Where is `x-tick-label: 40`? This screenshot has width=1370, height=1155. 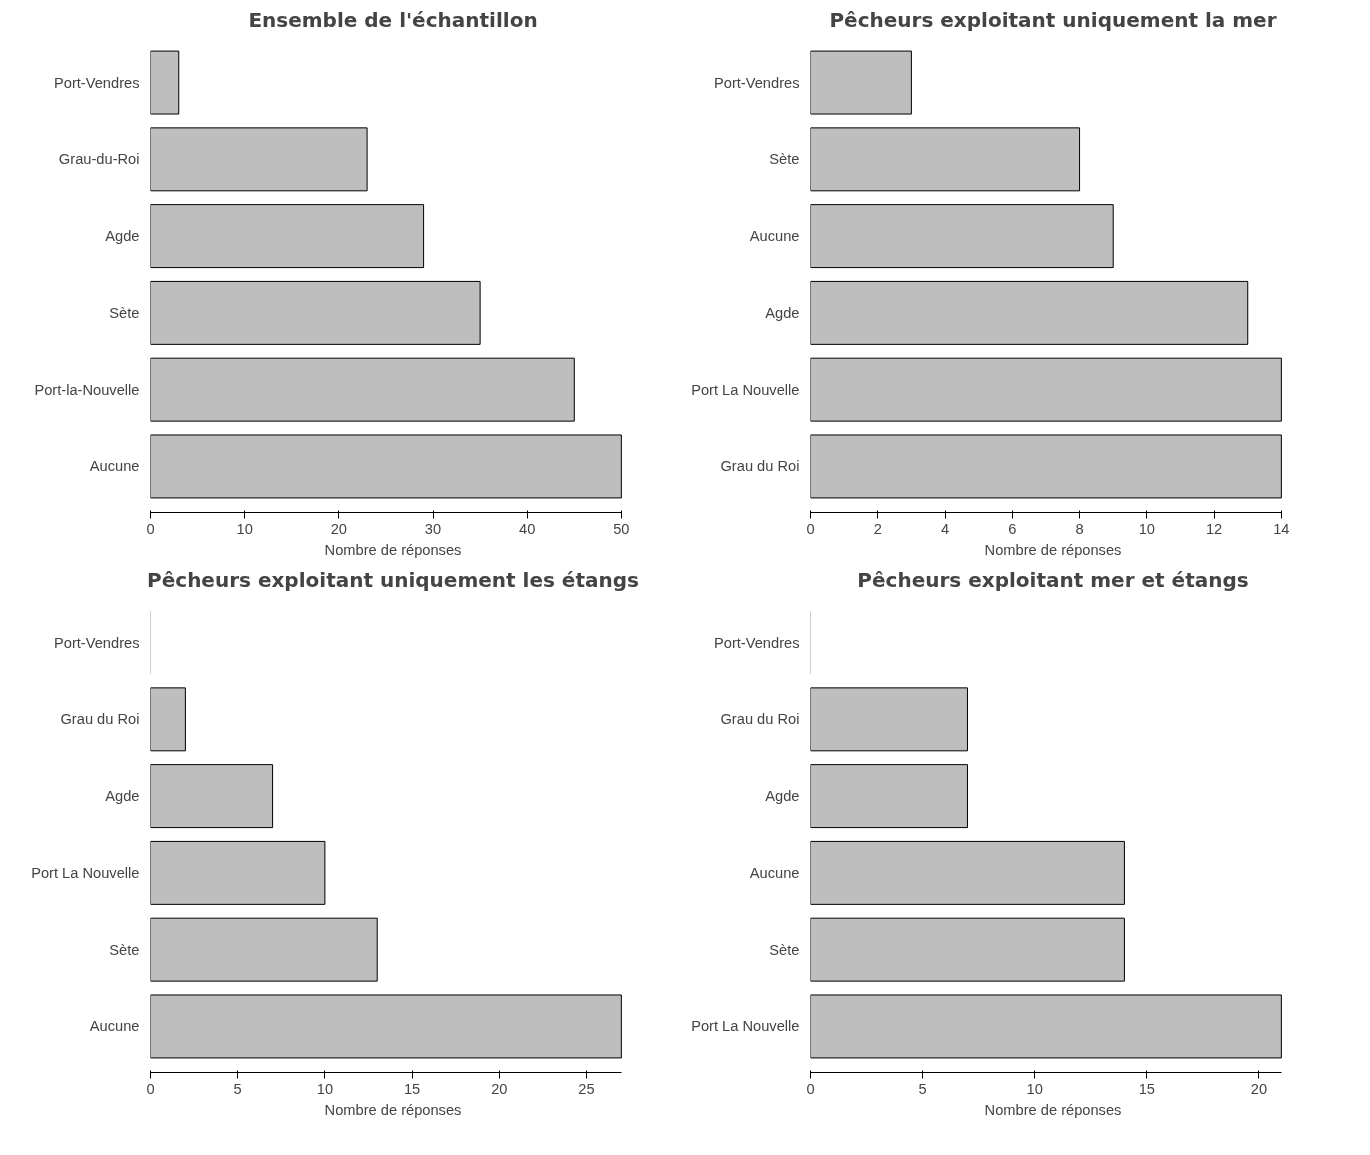
x-tick-label: 40 is located at coordinates (527, 528).